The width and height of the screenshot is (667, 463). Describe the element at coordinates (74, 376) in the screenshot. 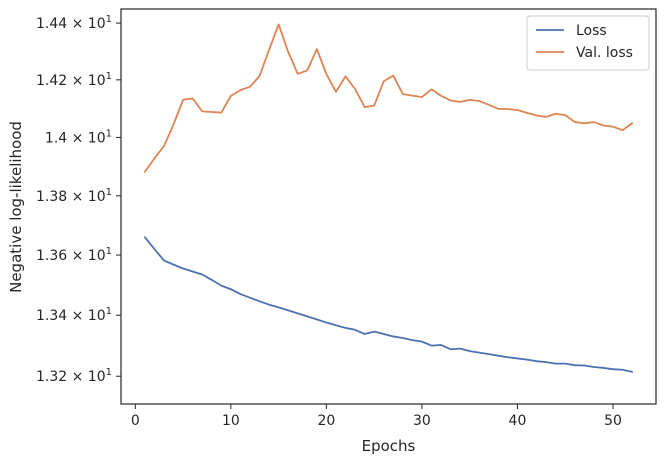

I see `y-tick-label: 1.32 × 10¹` at that location.